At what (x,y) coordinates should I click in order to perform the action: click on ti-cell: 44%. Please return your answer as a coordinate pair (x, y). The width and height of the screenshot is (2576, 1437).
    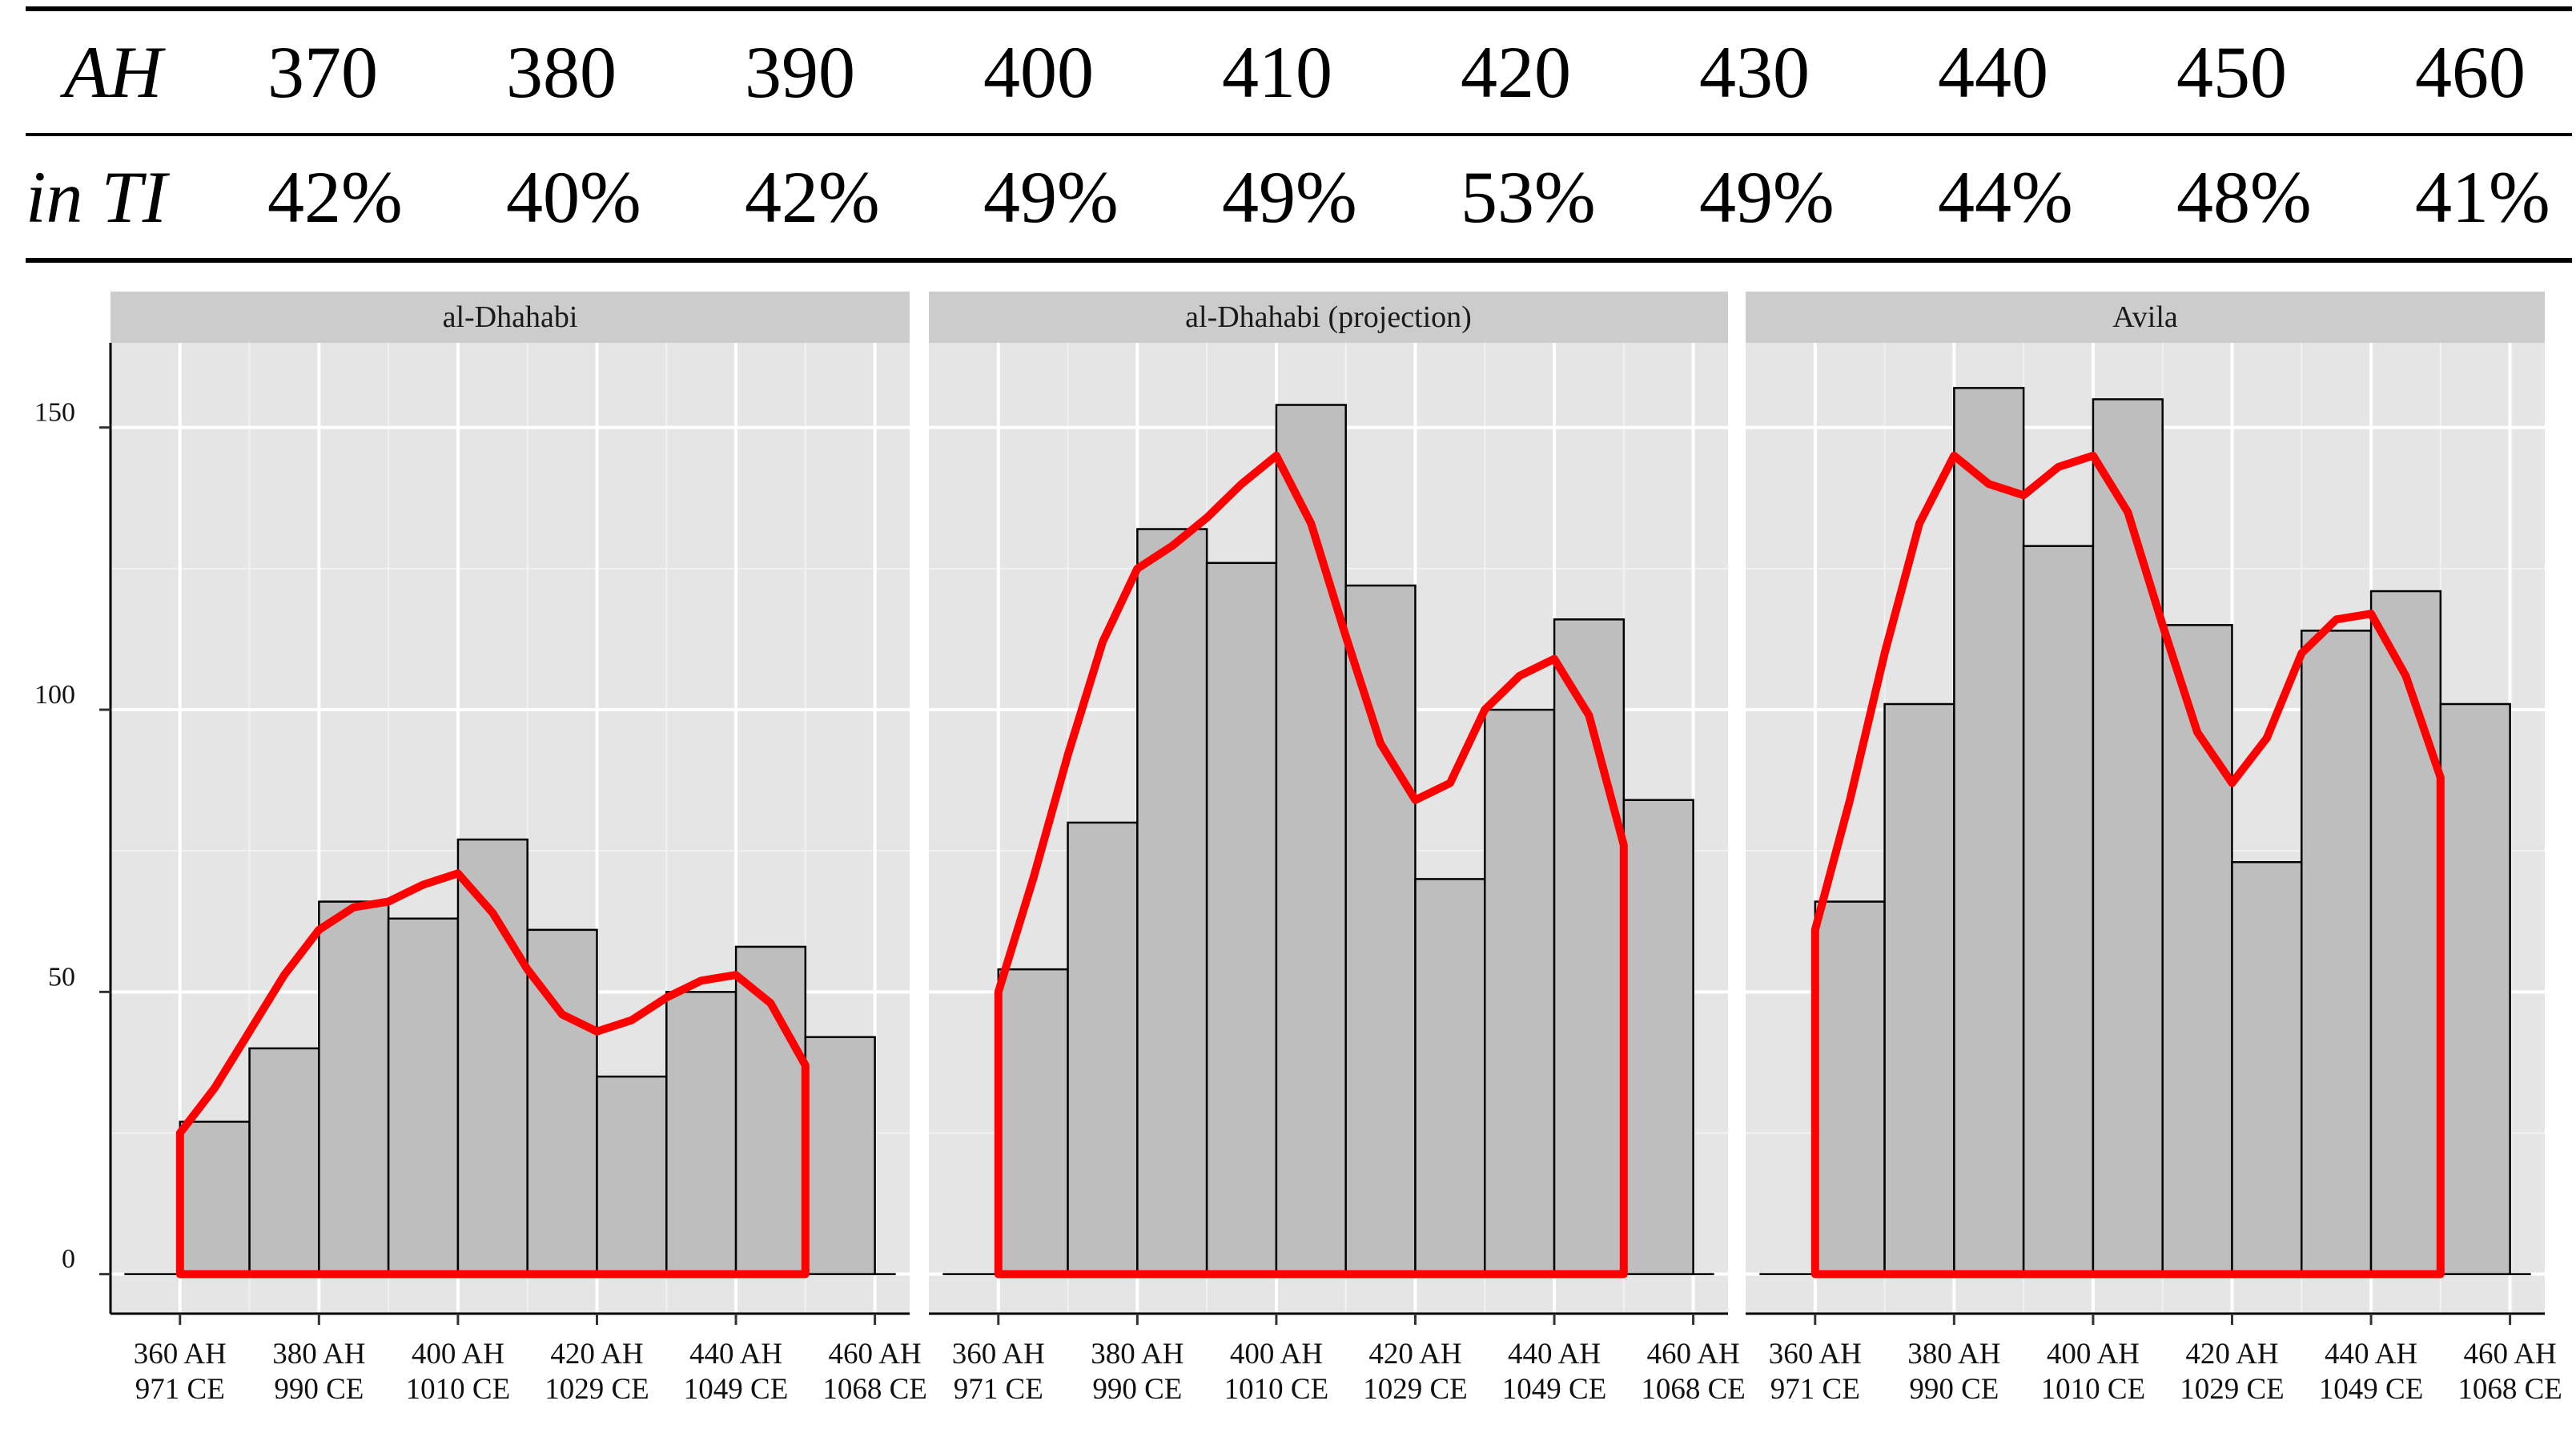
    Looking at the image, I should click on (2005, 197).